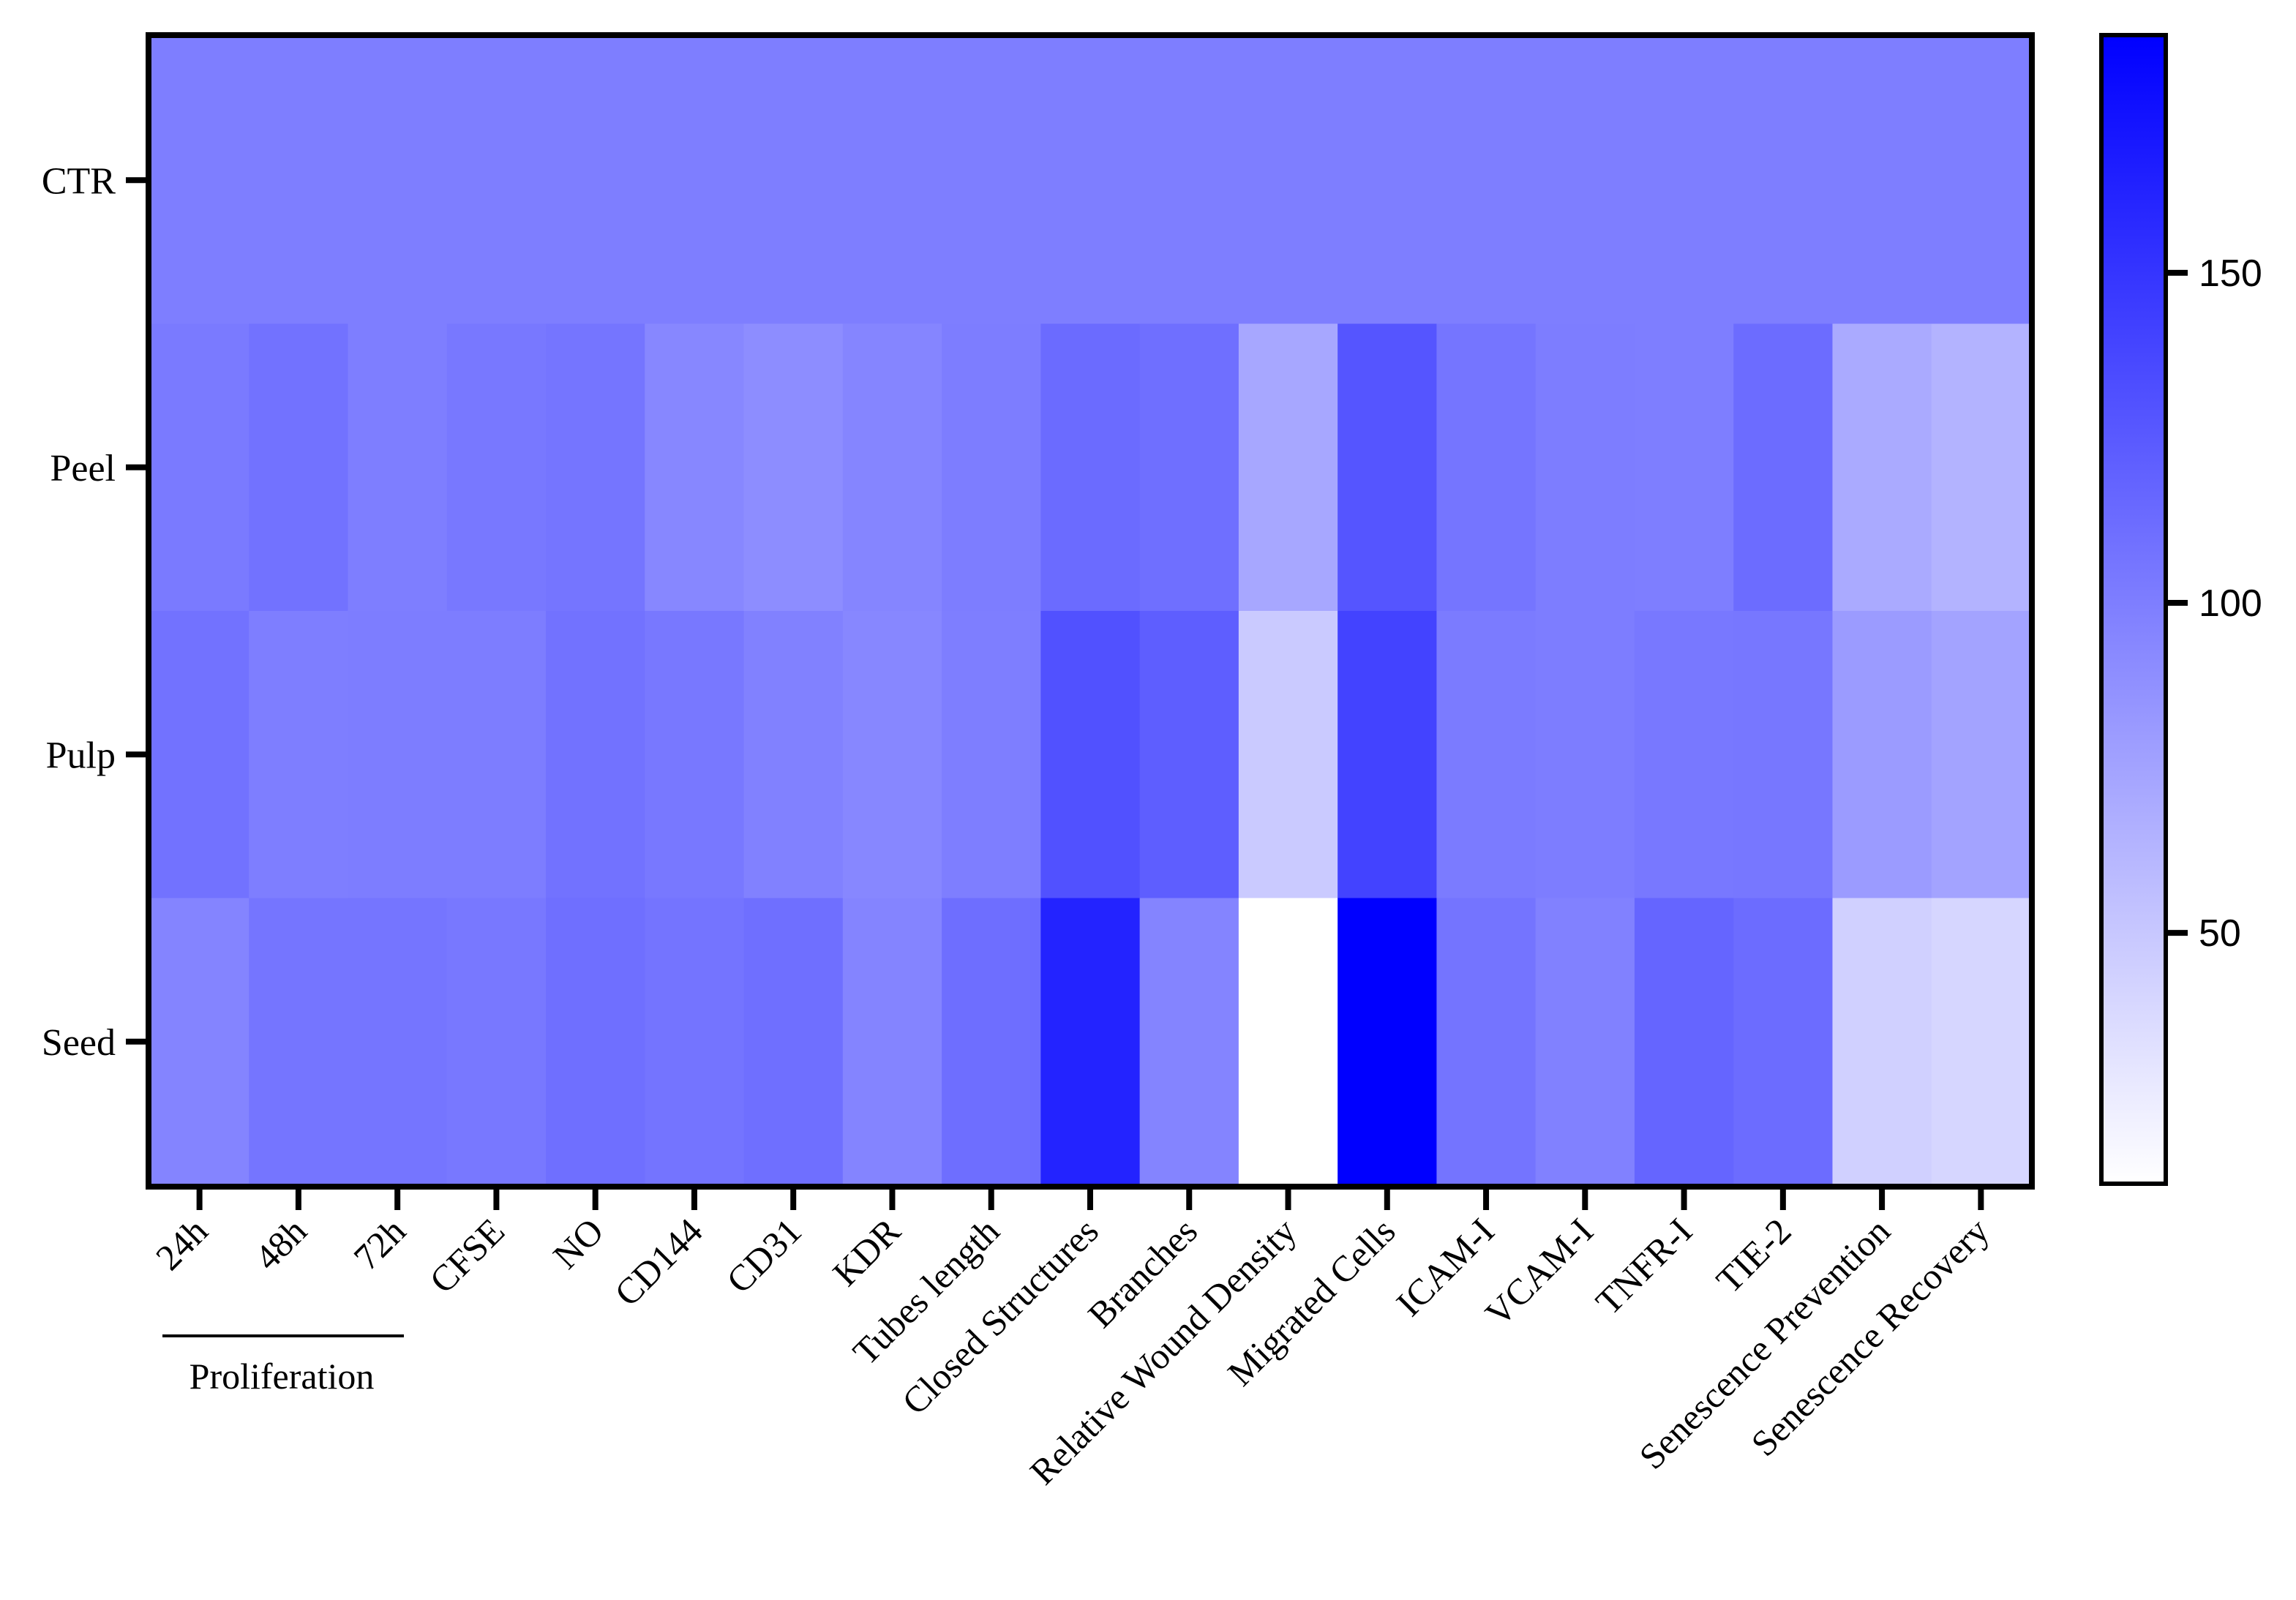 The height and width of the screenshot is (1600, 2296). Describe the element at coordinates (659, 1262) in the screenshot. I see `x-tick-label: CD144` at that location.